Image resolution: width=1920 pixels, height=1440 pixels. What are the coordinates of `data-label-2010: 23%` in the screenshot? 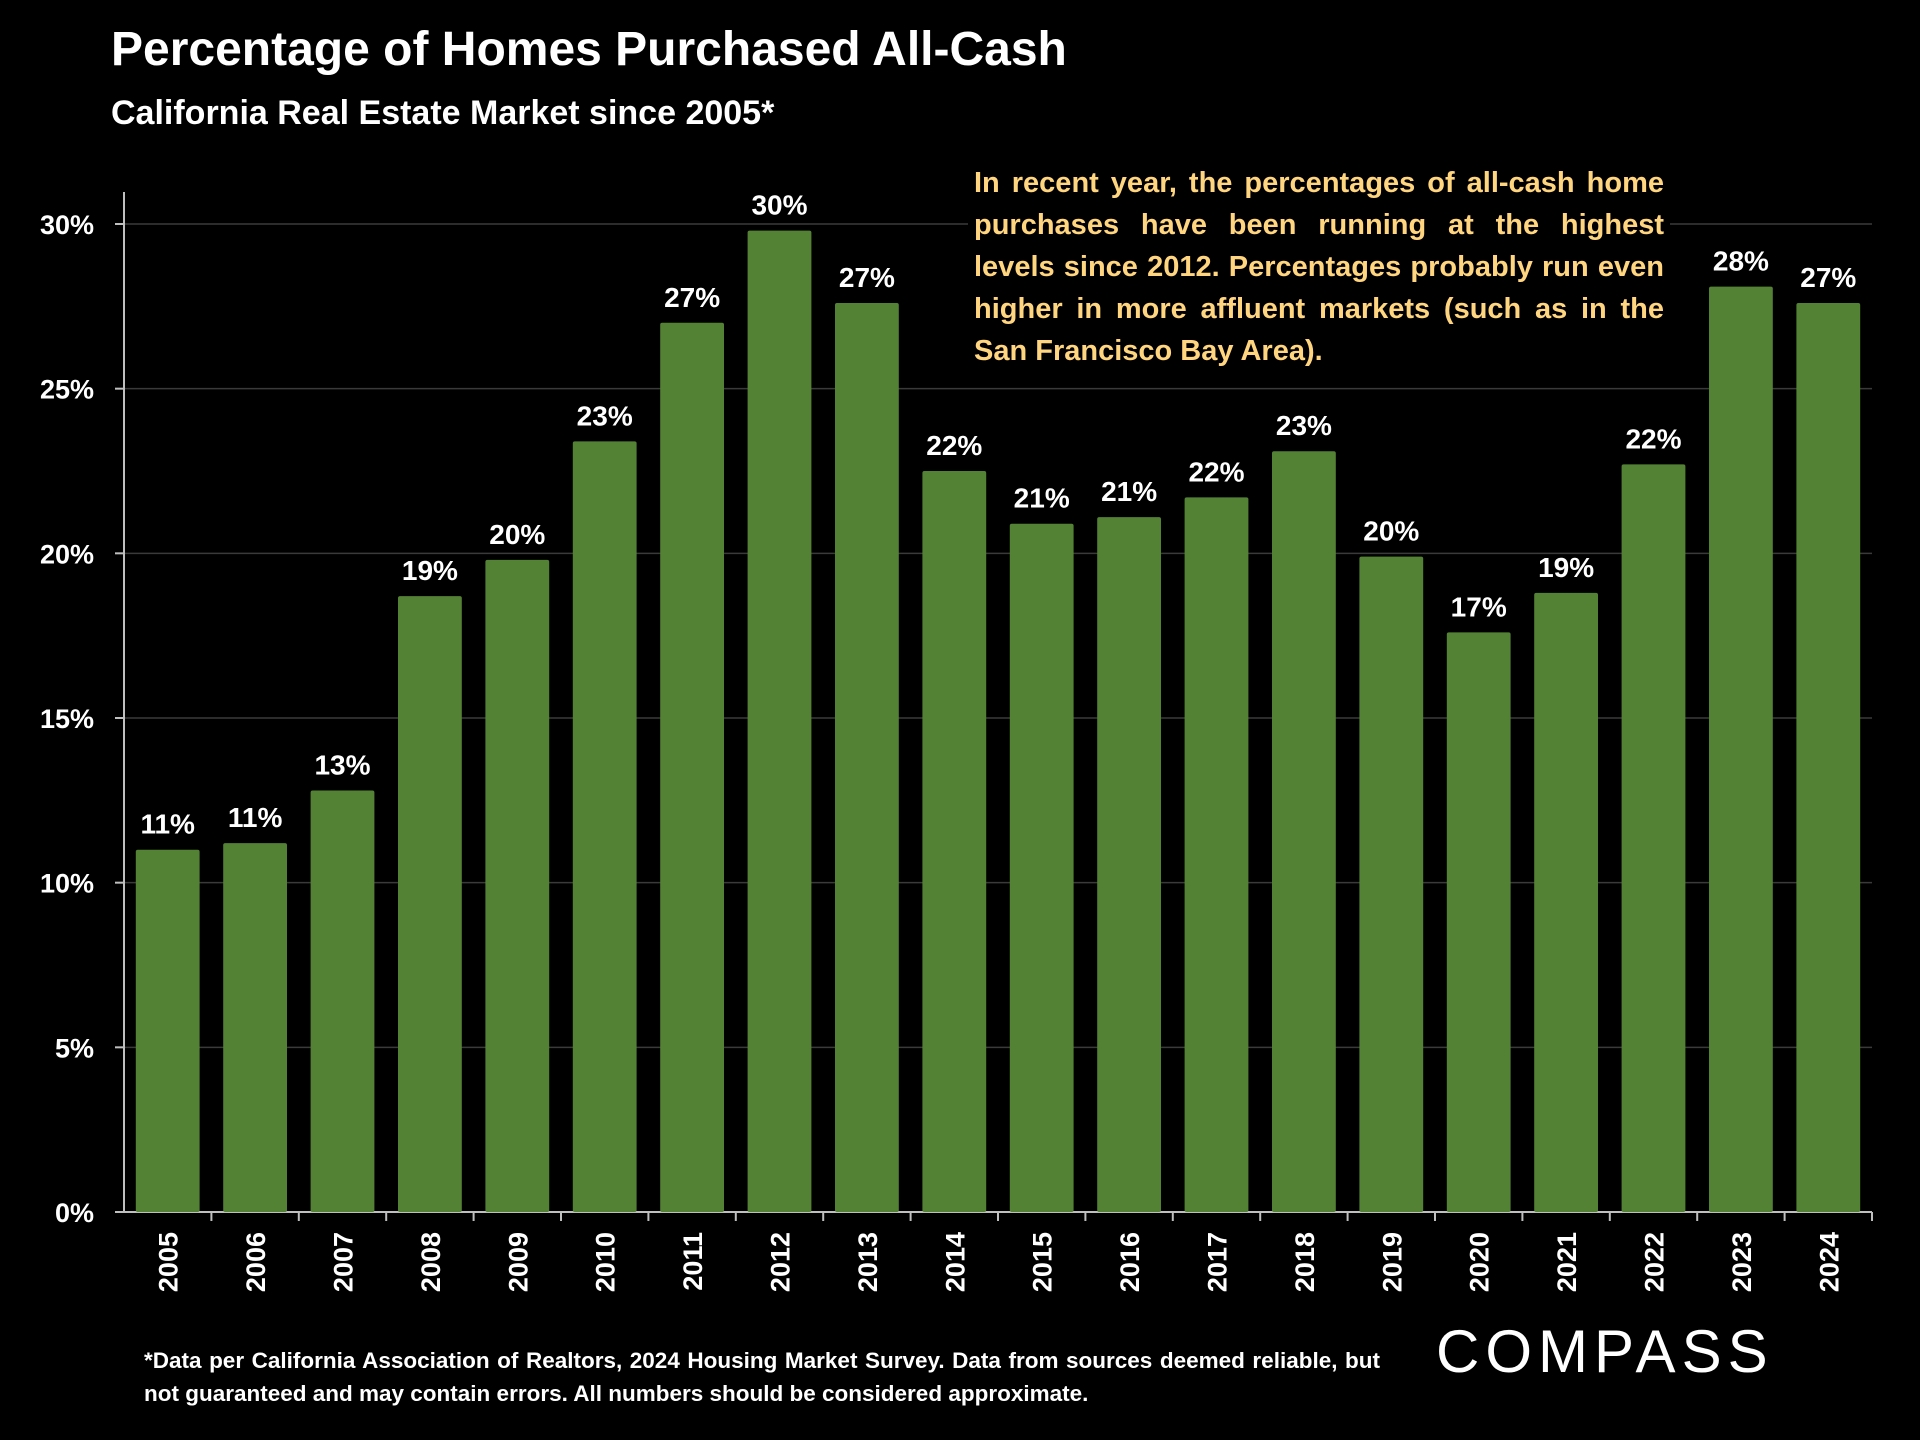 It's located at (605, 415).